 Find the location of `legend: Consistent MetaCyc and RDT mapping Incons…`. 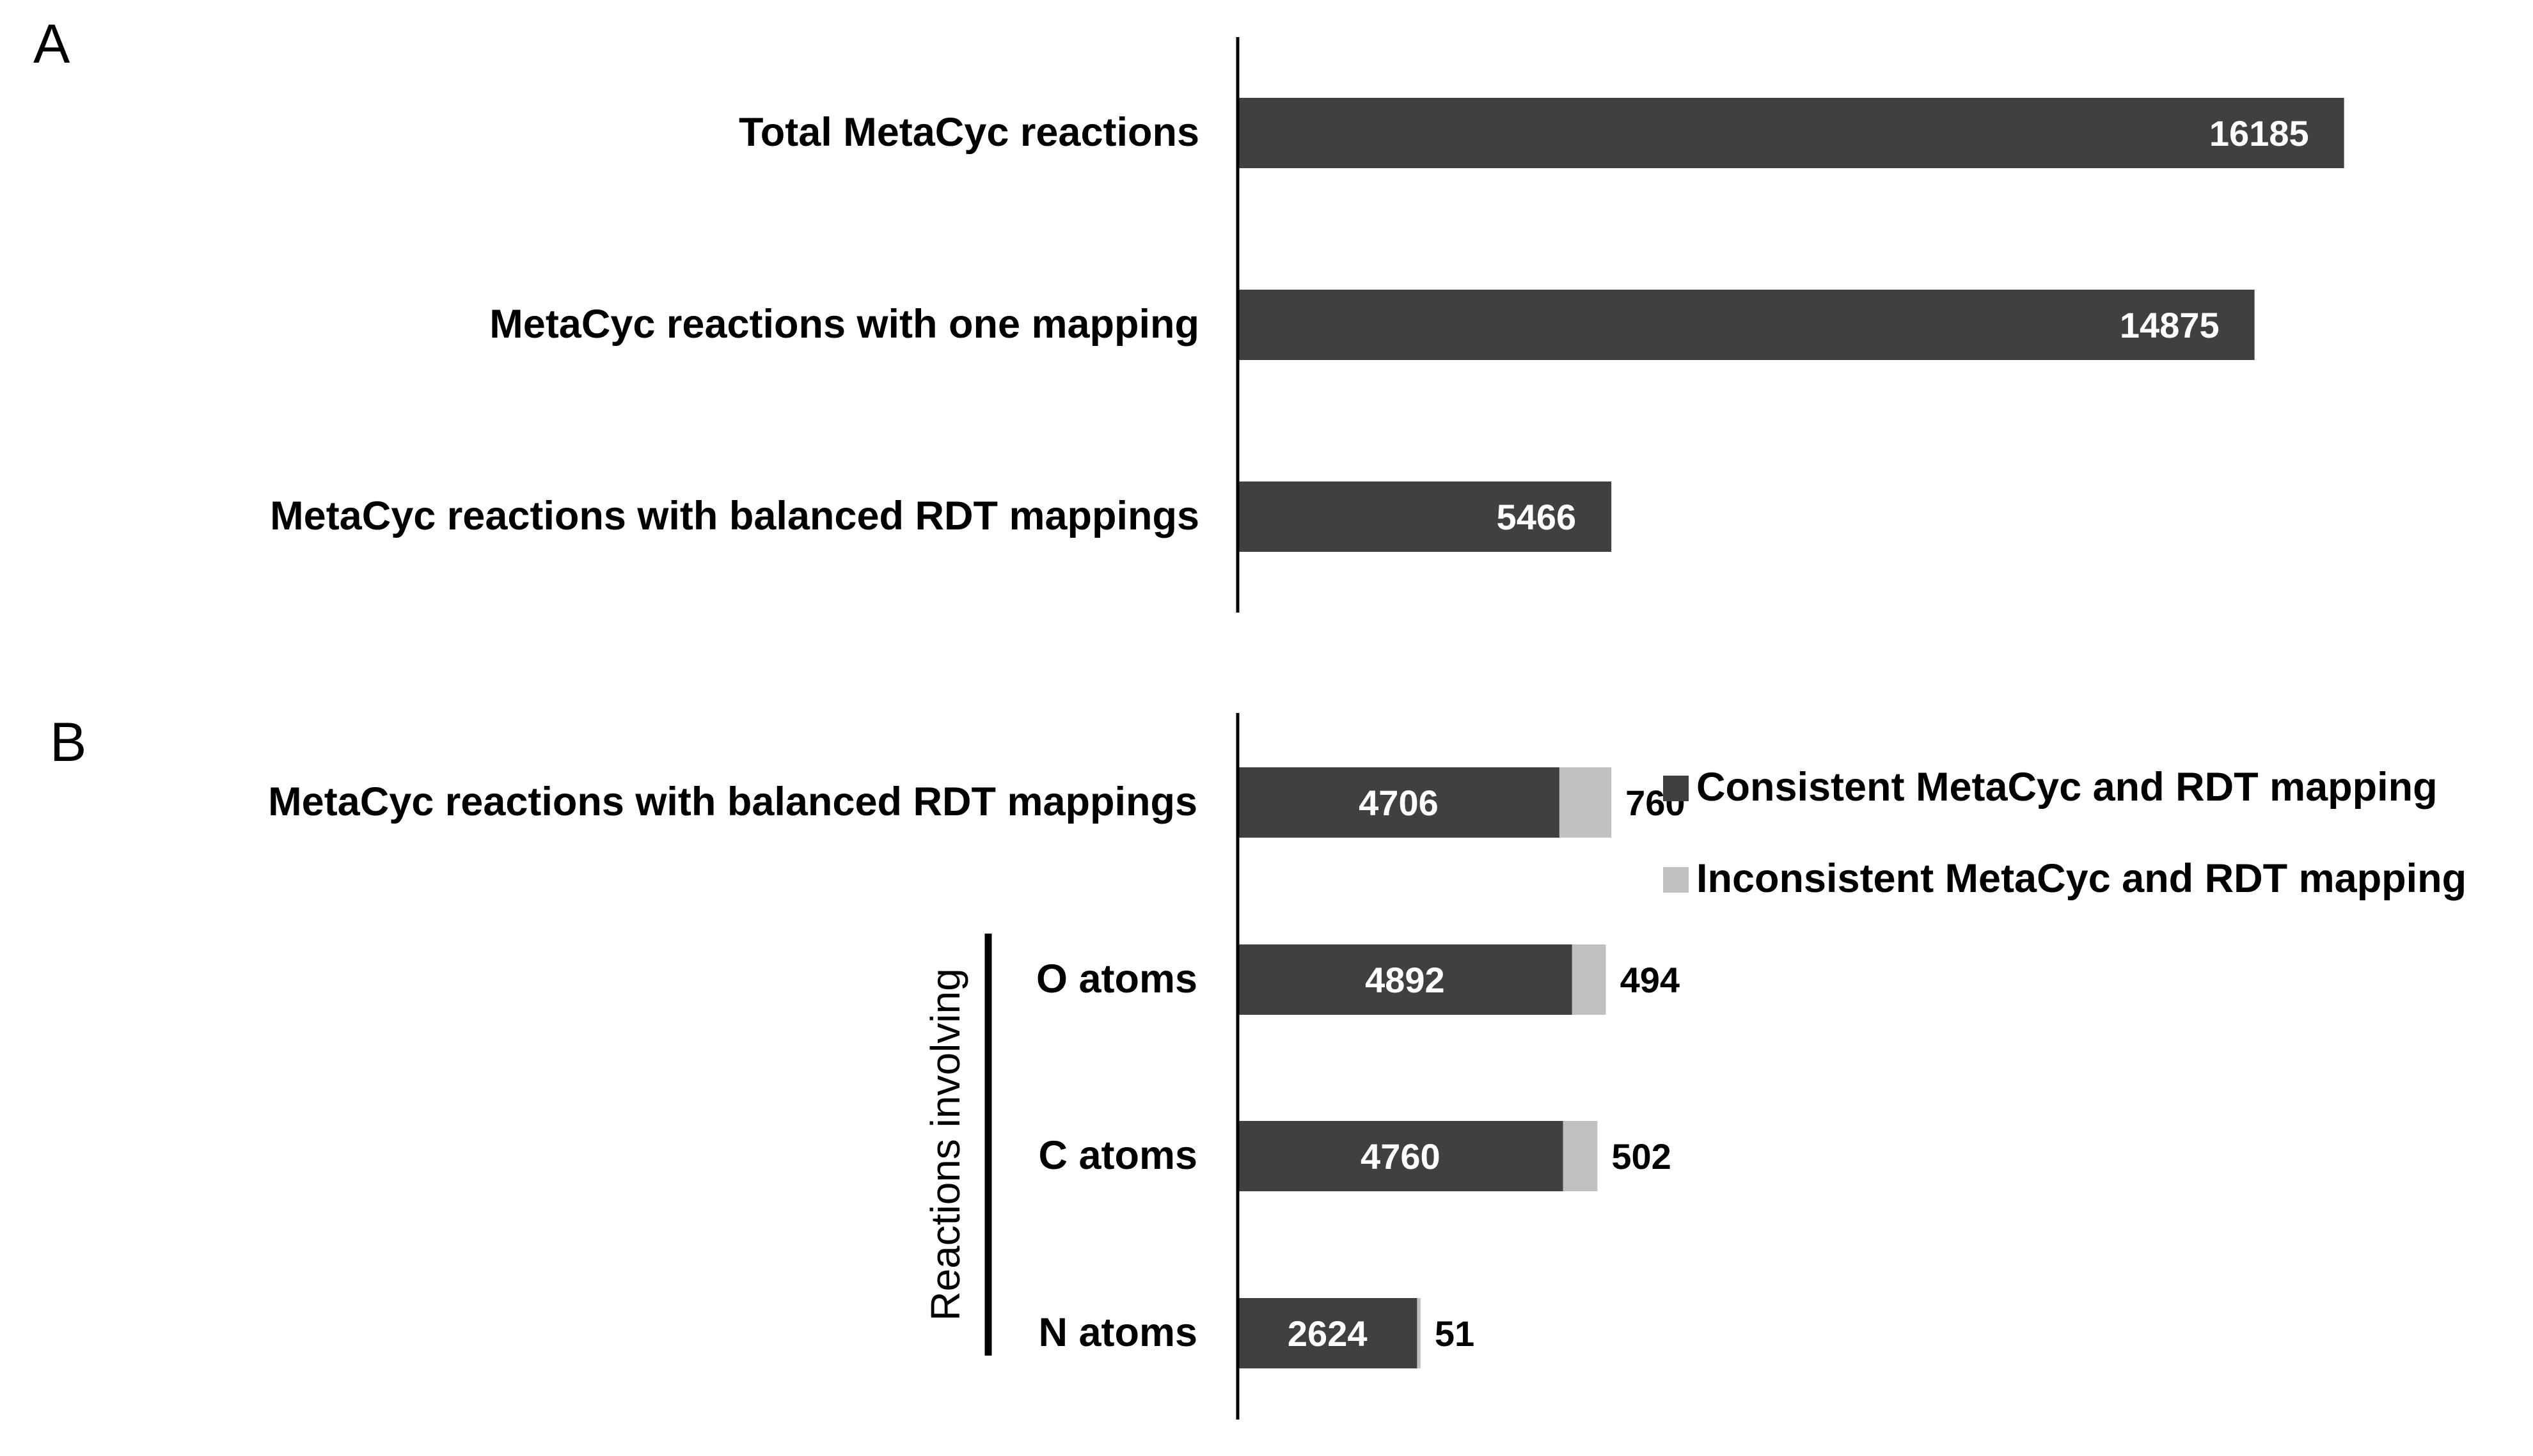

legend: Consistent MetaCyc and RDT mapping Incons… is located at coordinates (2064, 833).